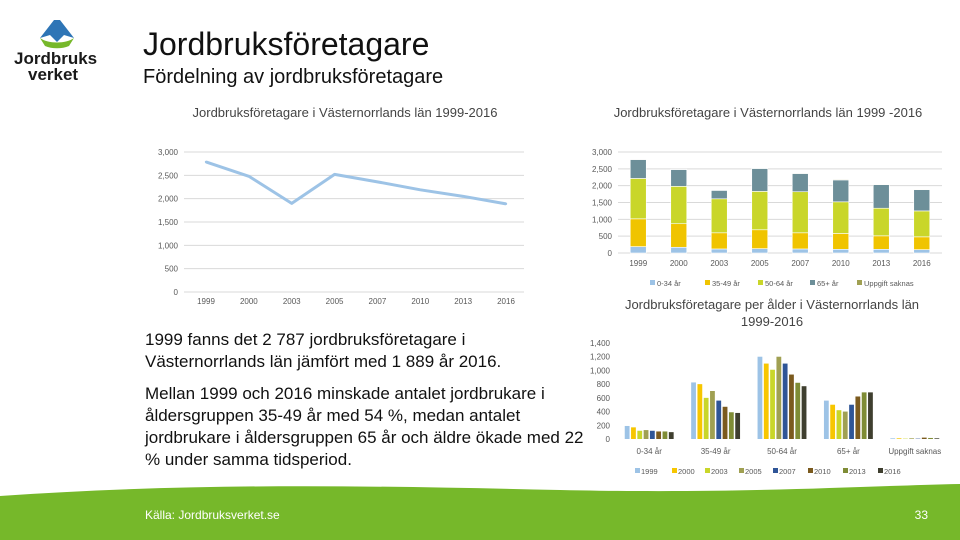 The width and height of the screenshot is (960, 540). I want to click on y-tick-label: 2,500, so click(168, 175).